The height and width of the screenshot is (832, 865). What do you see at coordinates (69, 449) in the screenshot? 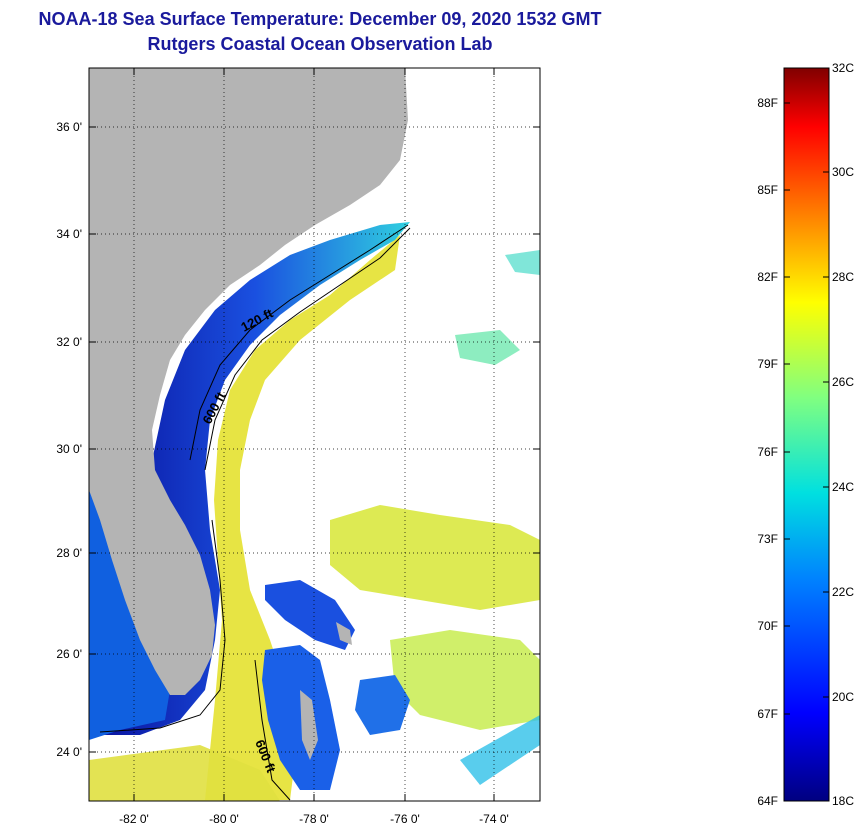
I see `lat-tick-label: 30 0'` at bounding box center [69, 449].